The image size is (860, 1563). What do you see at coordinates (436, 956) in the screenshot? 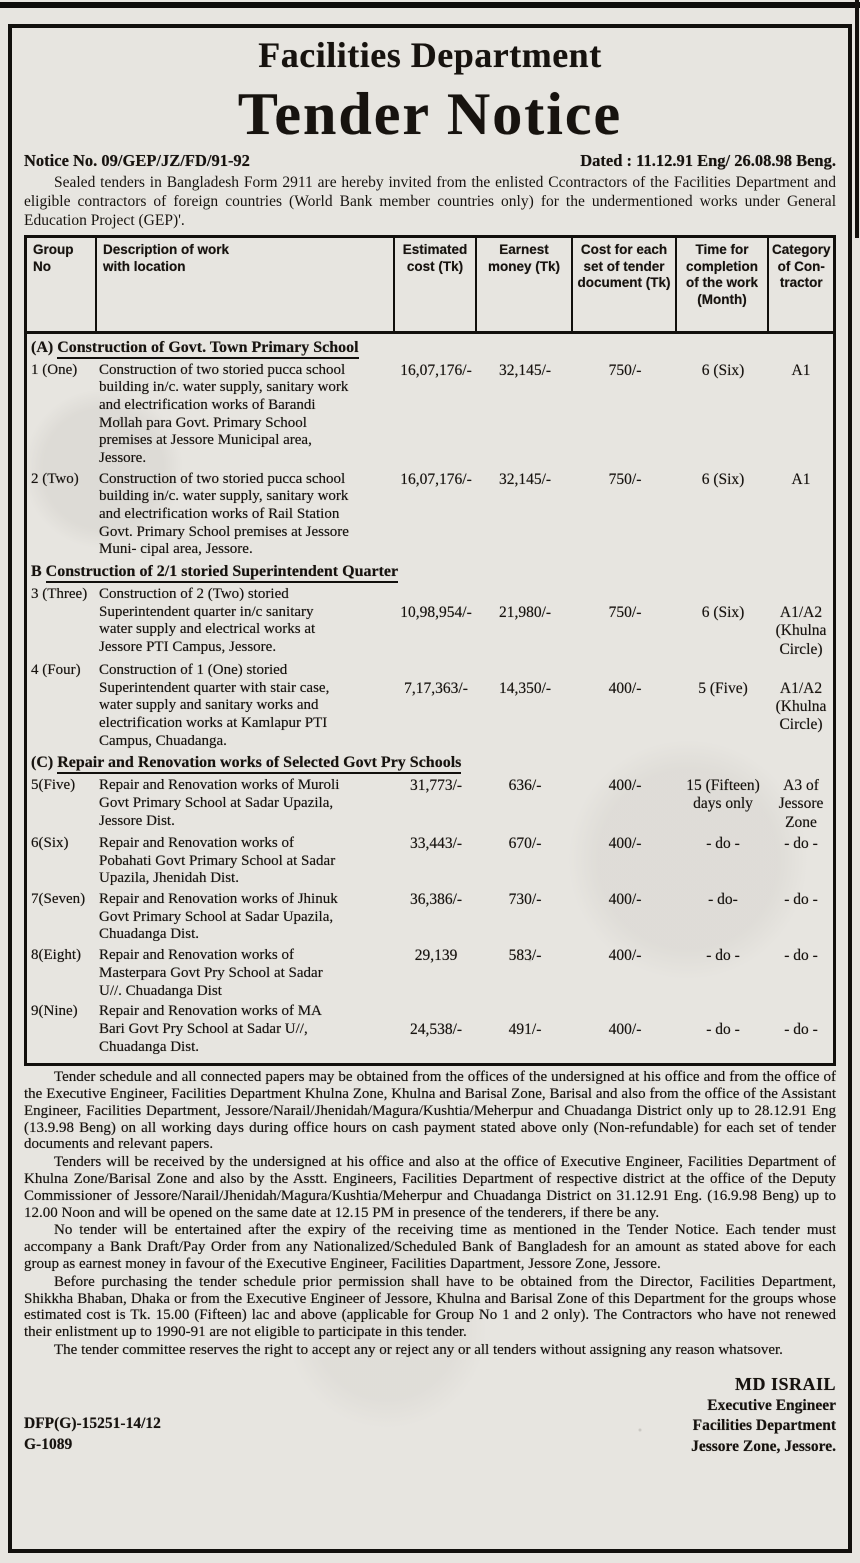
I see `cell-estimated-cost: 29,139` at bounding box center [436, 956].